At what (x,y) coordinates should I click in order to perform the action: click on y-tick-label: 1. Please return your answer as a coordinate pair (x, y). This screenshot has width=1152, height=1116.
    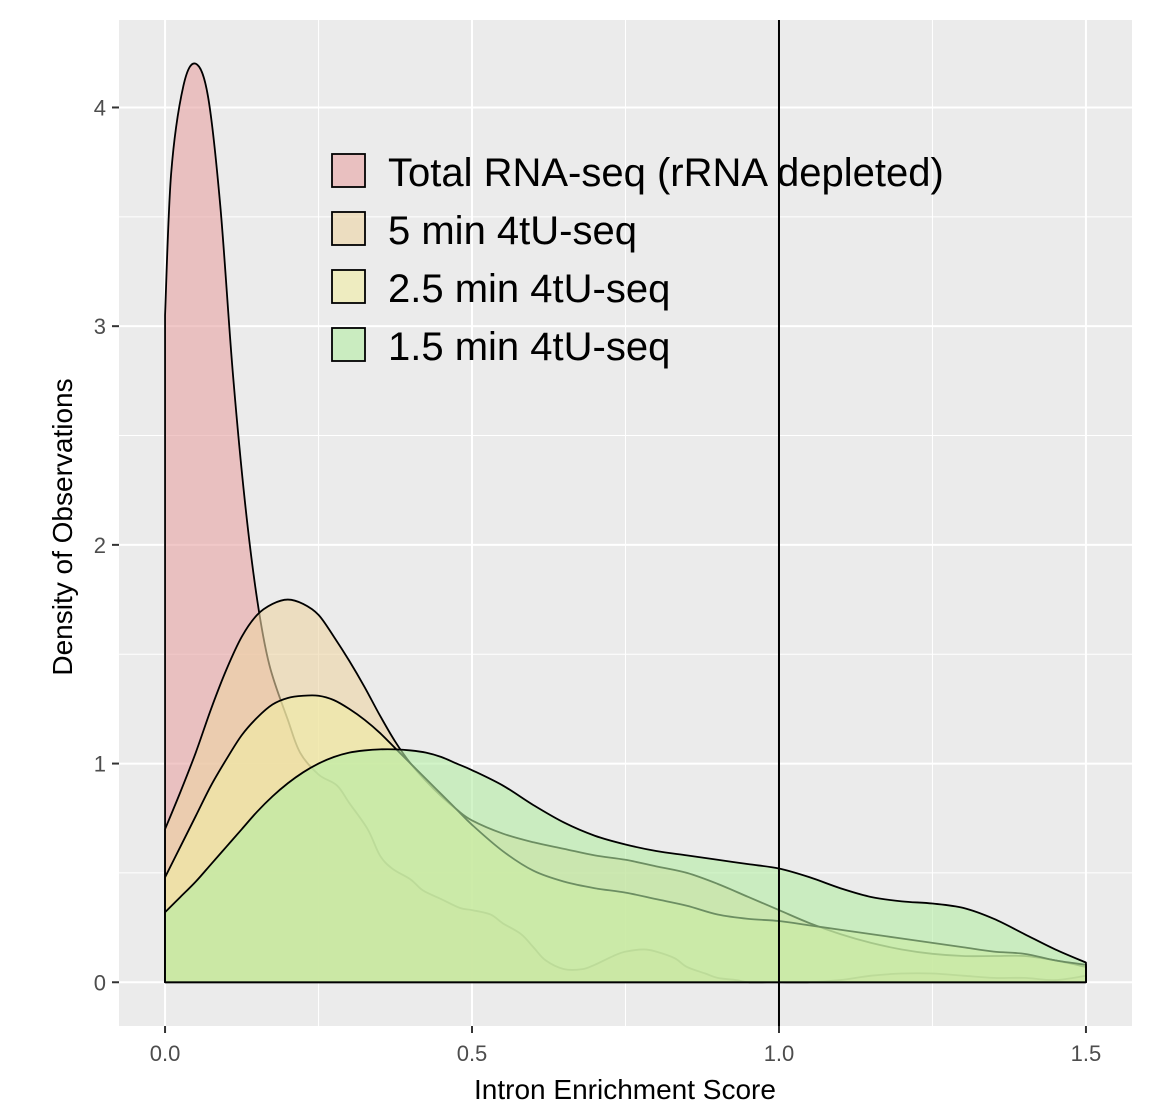
    Looking at the image, I should click on (100, 764).